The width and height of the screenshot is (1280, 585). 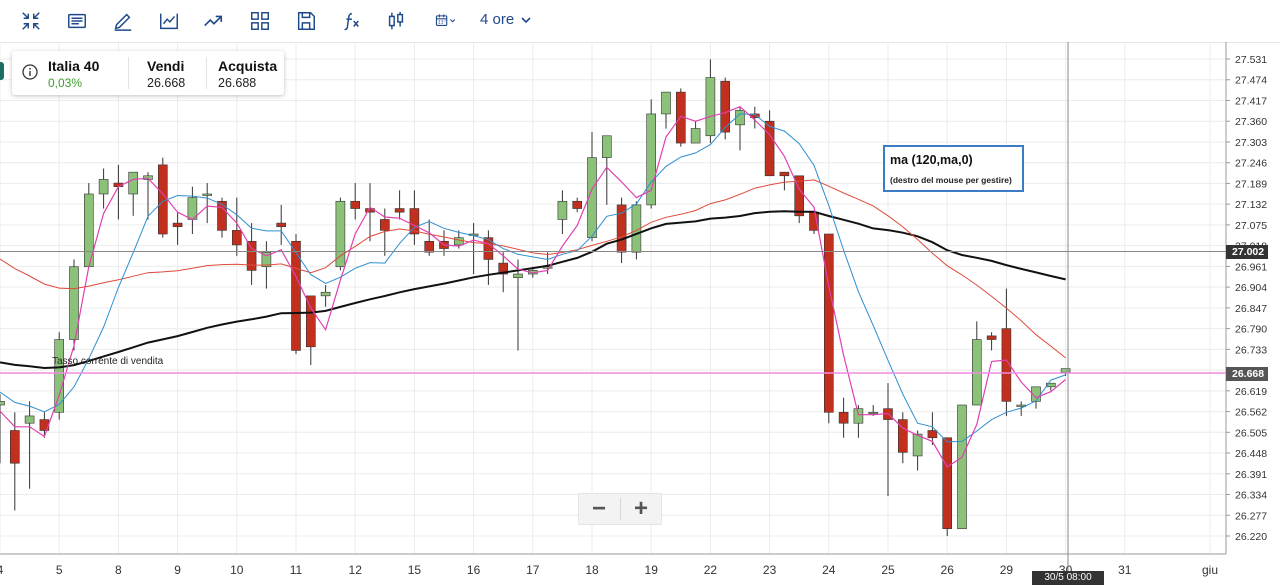 I want to click on y-tick-label: 26.961, so click(x=1251, y=267).